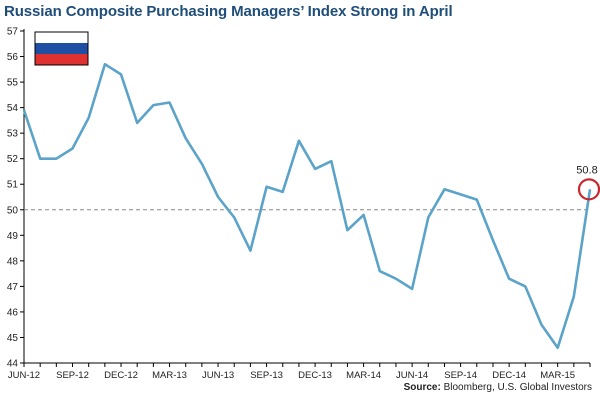 This screenshot has height=400, width=600. I want to click on russian-flag-icon, so click(61, 48).